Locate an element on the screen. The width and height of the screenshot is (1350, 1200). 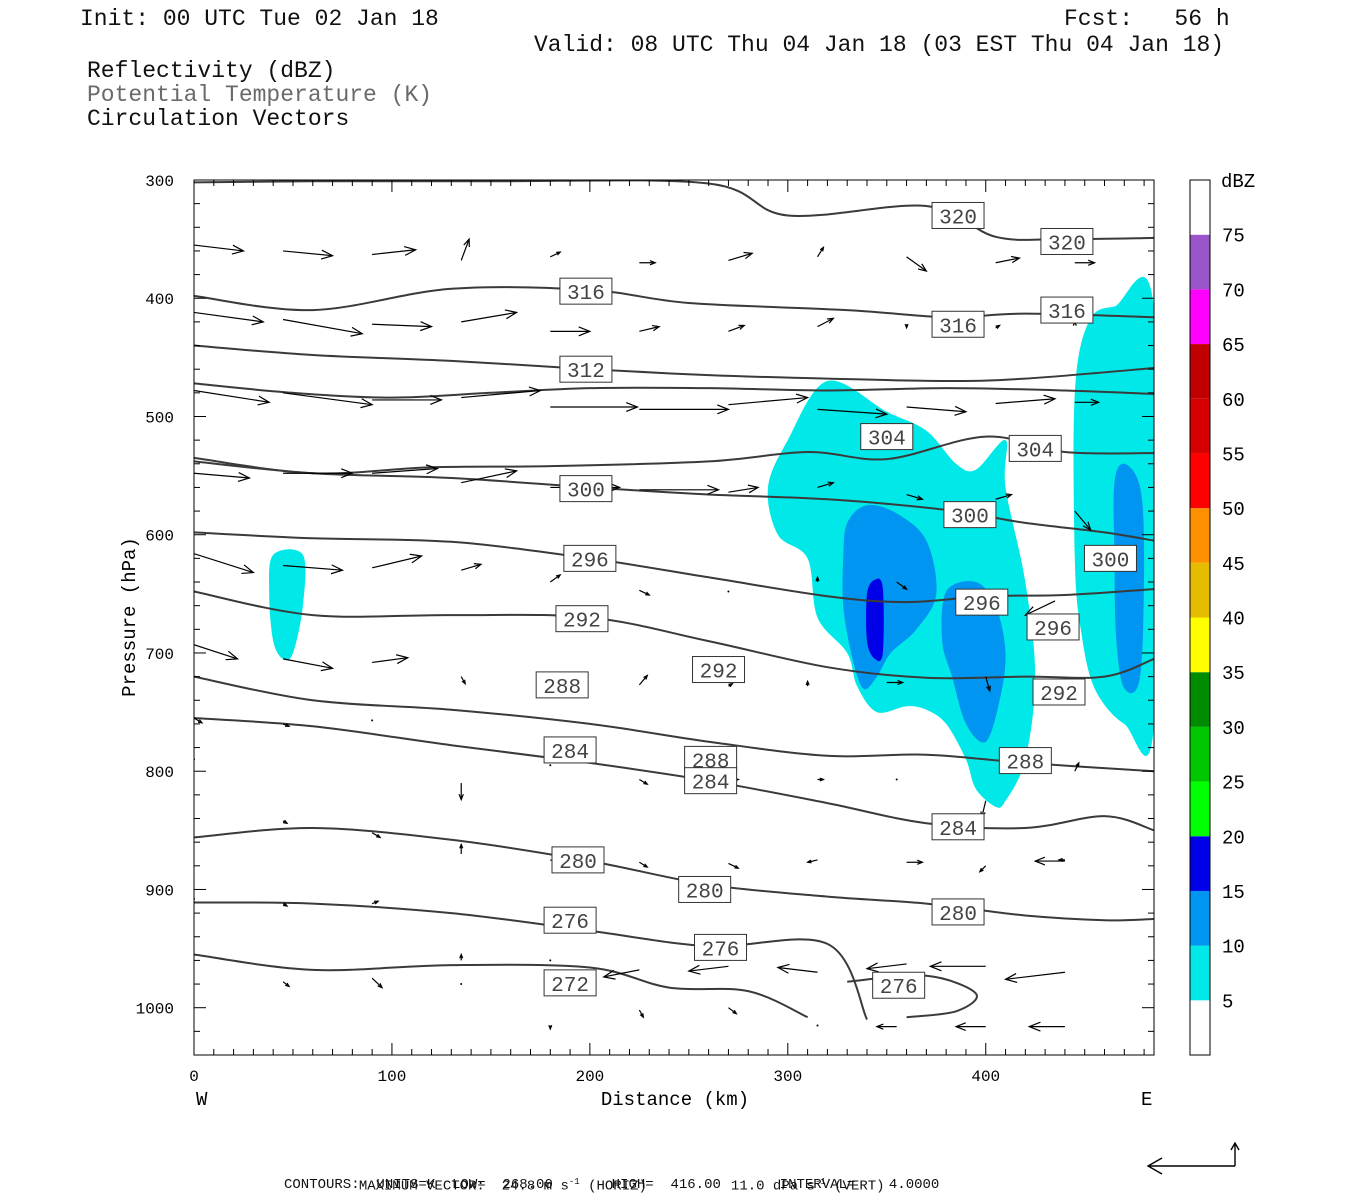
theta-label-300: 300 is located at coordinates (970, 518).